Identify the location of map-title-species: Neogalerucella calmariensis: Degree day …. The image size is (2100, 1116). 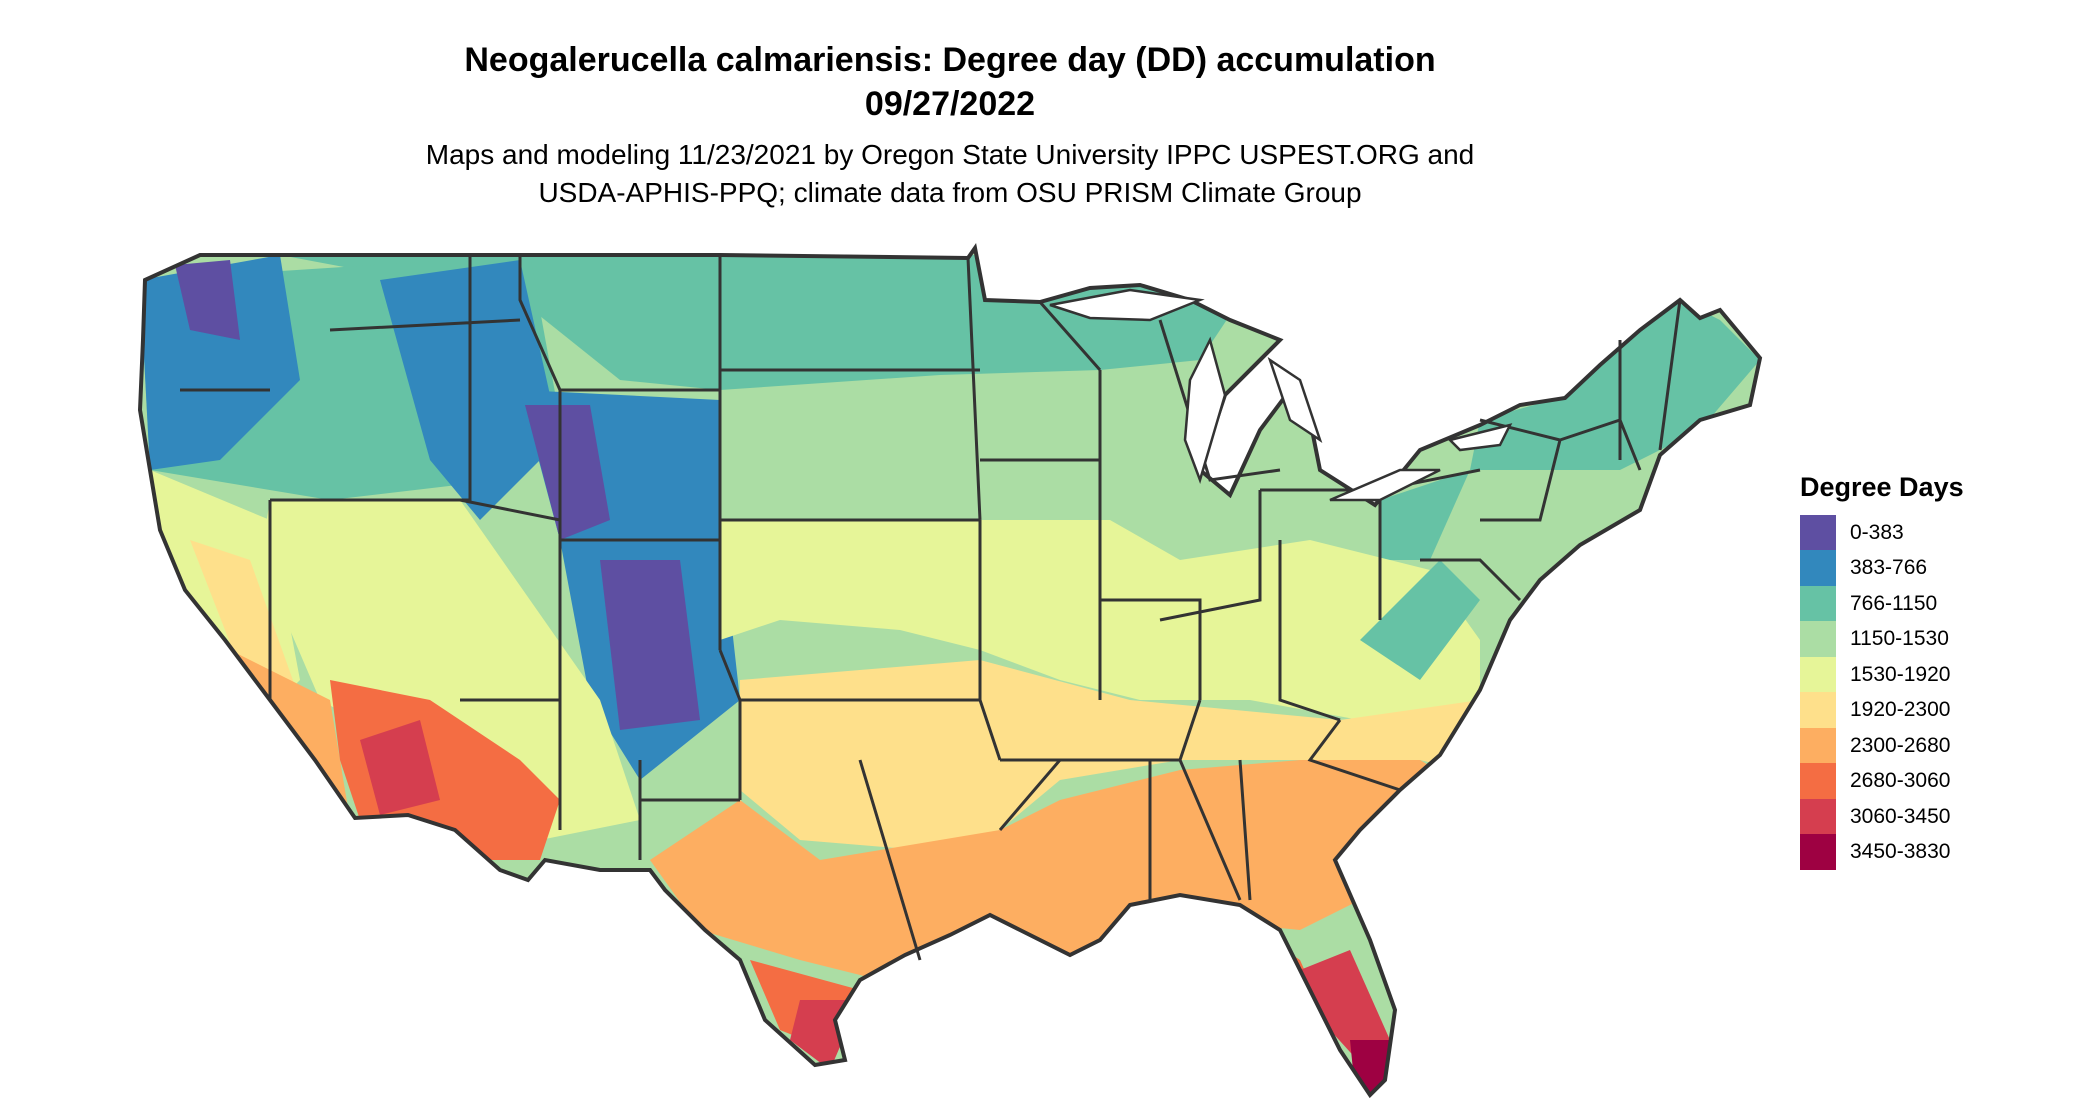
(950, 60).